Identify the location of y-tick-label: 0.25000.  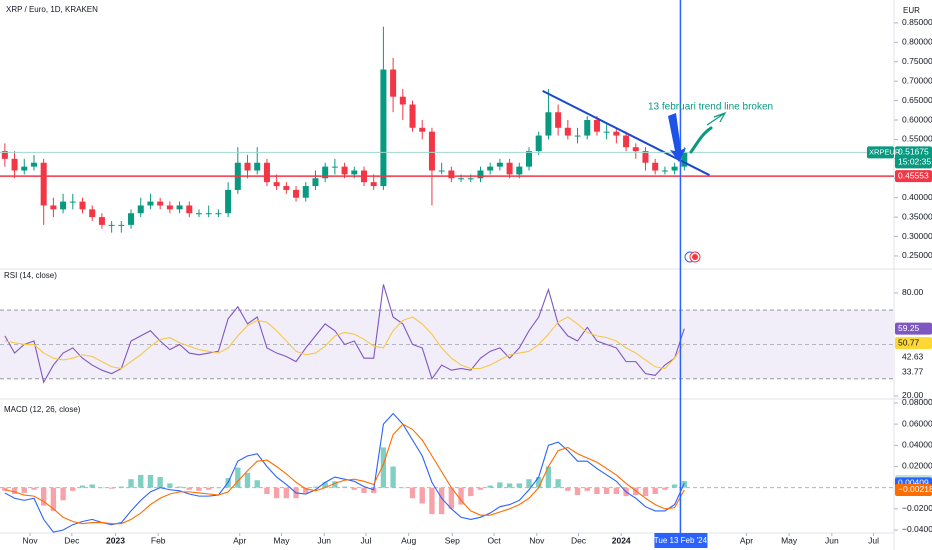
(917, 255).